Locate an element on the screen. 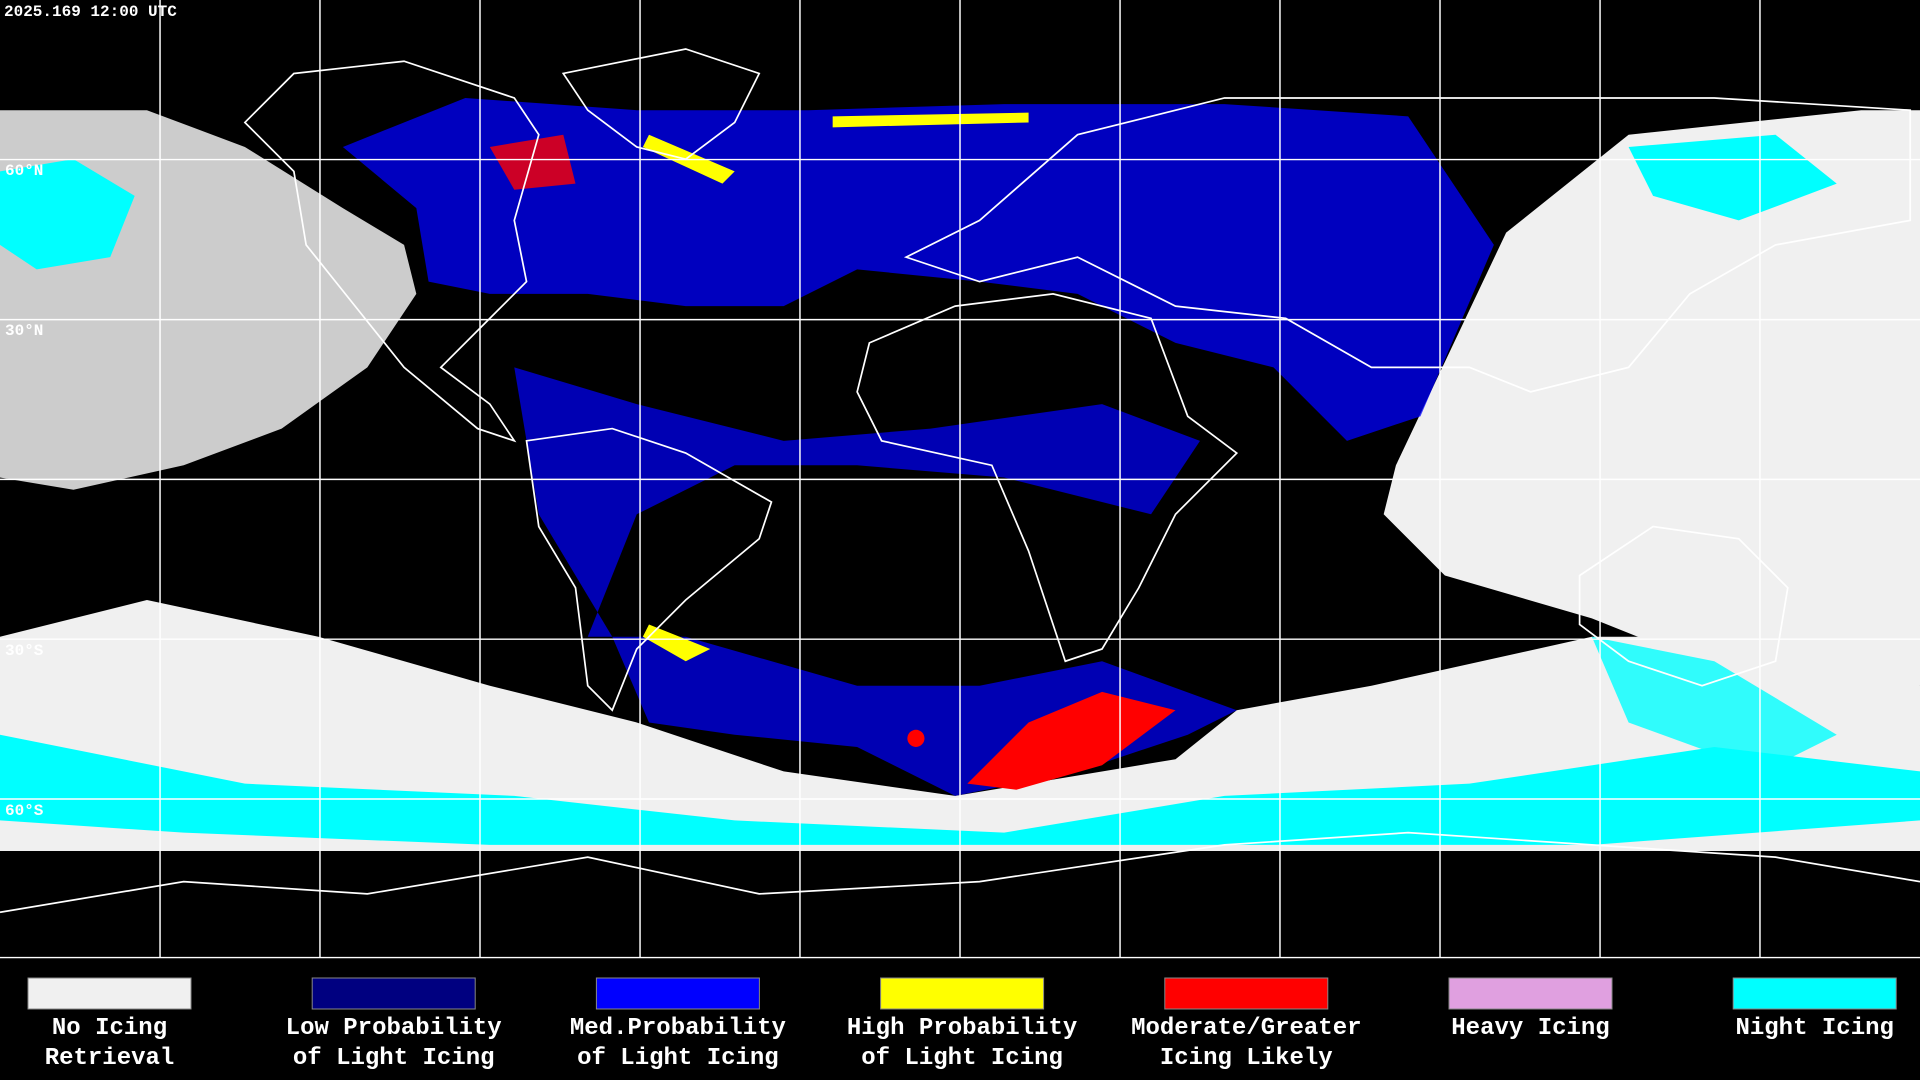  legend-label: Med.Probability is located at coordinates (678, 1028).